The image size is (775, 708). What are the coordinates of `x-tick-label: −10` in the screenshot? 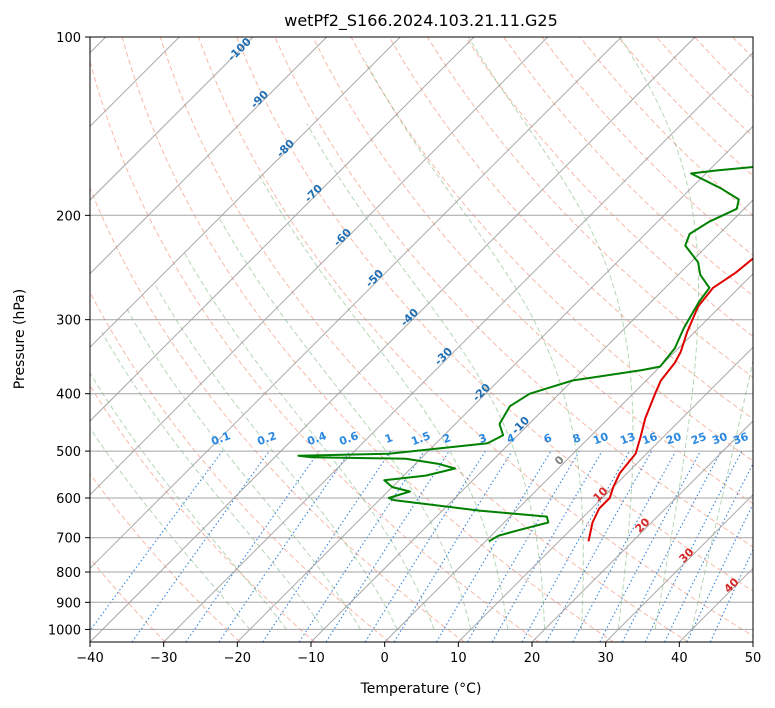 It's located at (310, 658).